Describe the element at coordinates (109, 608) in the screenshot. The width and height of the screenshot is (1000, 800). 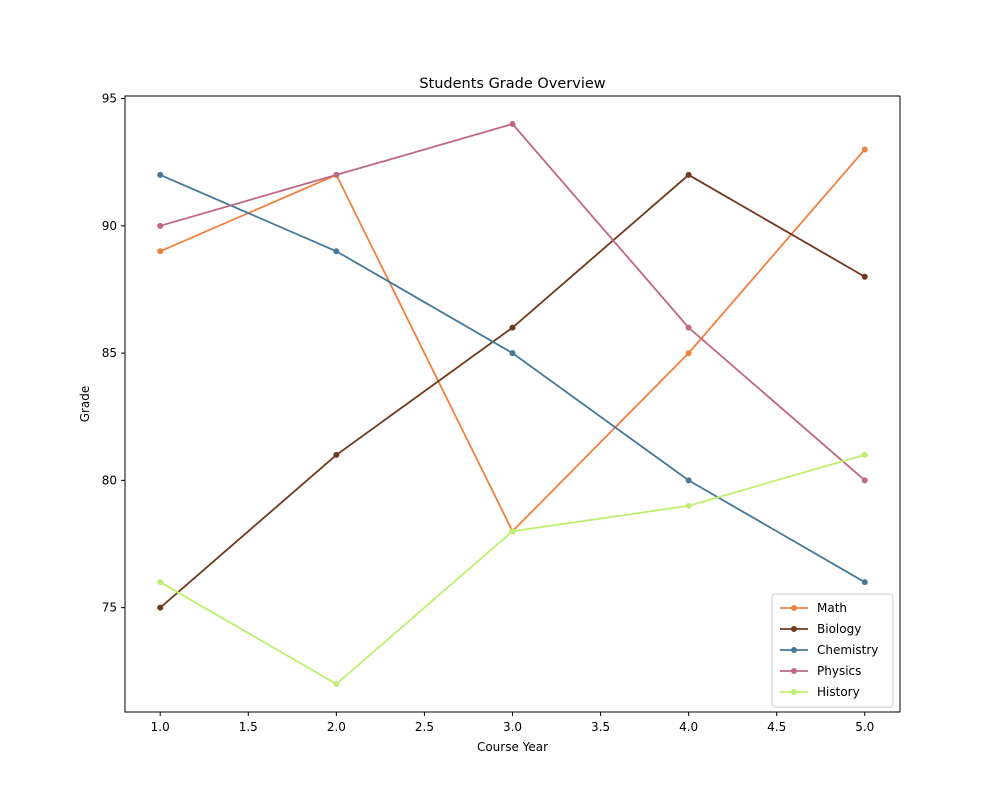
I see `y-tick-label: 75` at that location.